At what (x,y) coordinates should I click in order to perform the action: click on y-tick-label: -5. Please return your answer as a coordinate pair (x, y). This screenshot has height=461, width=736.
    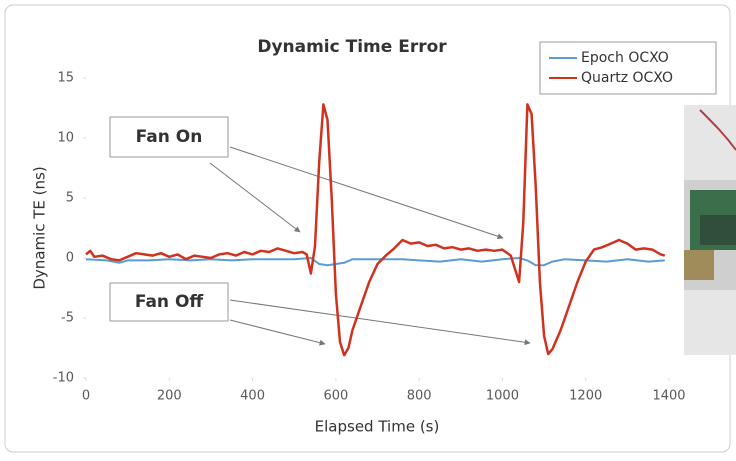
    Looking at the image, I should click on (67, 318).